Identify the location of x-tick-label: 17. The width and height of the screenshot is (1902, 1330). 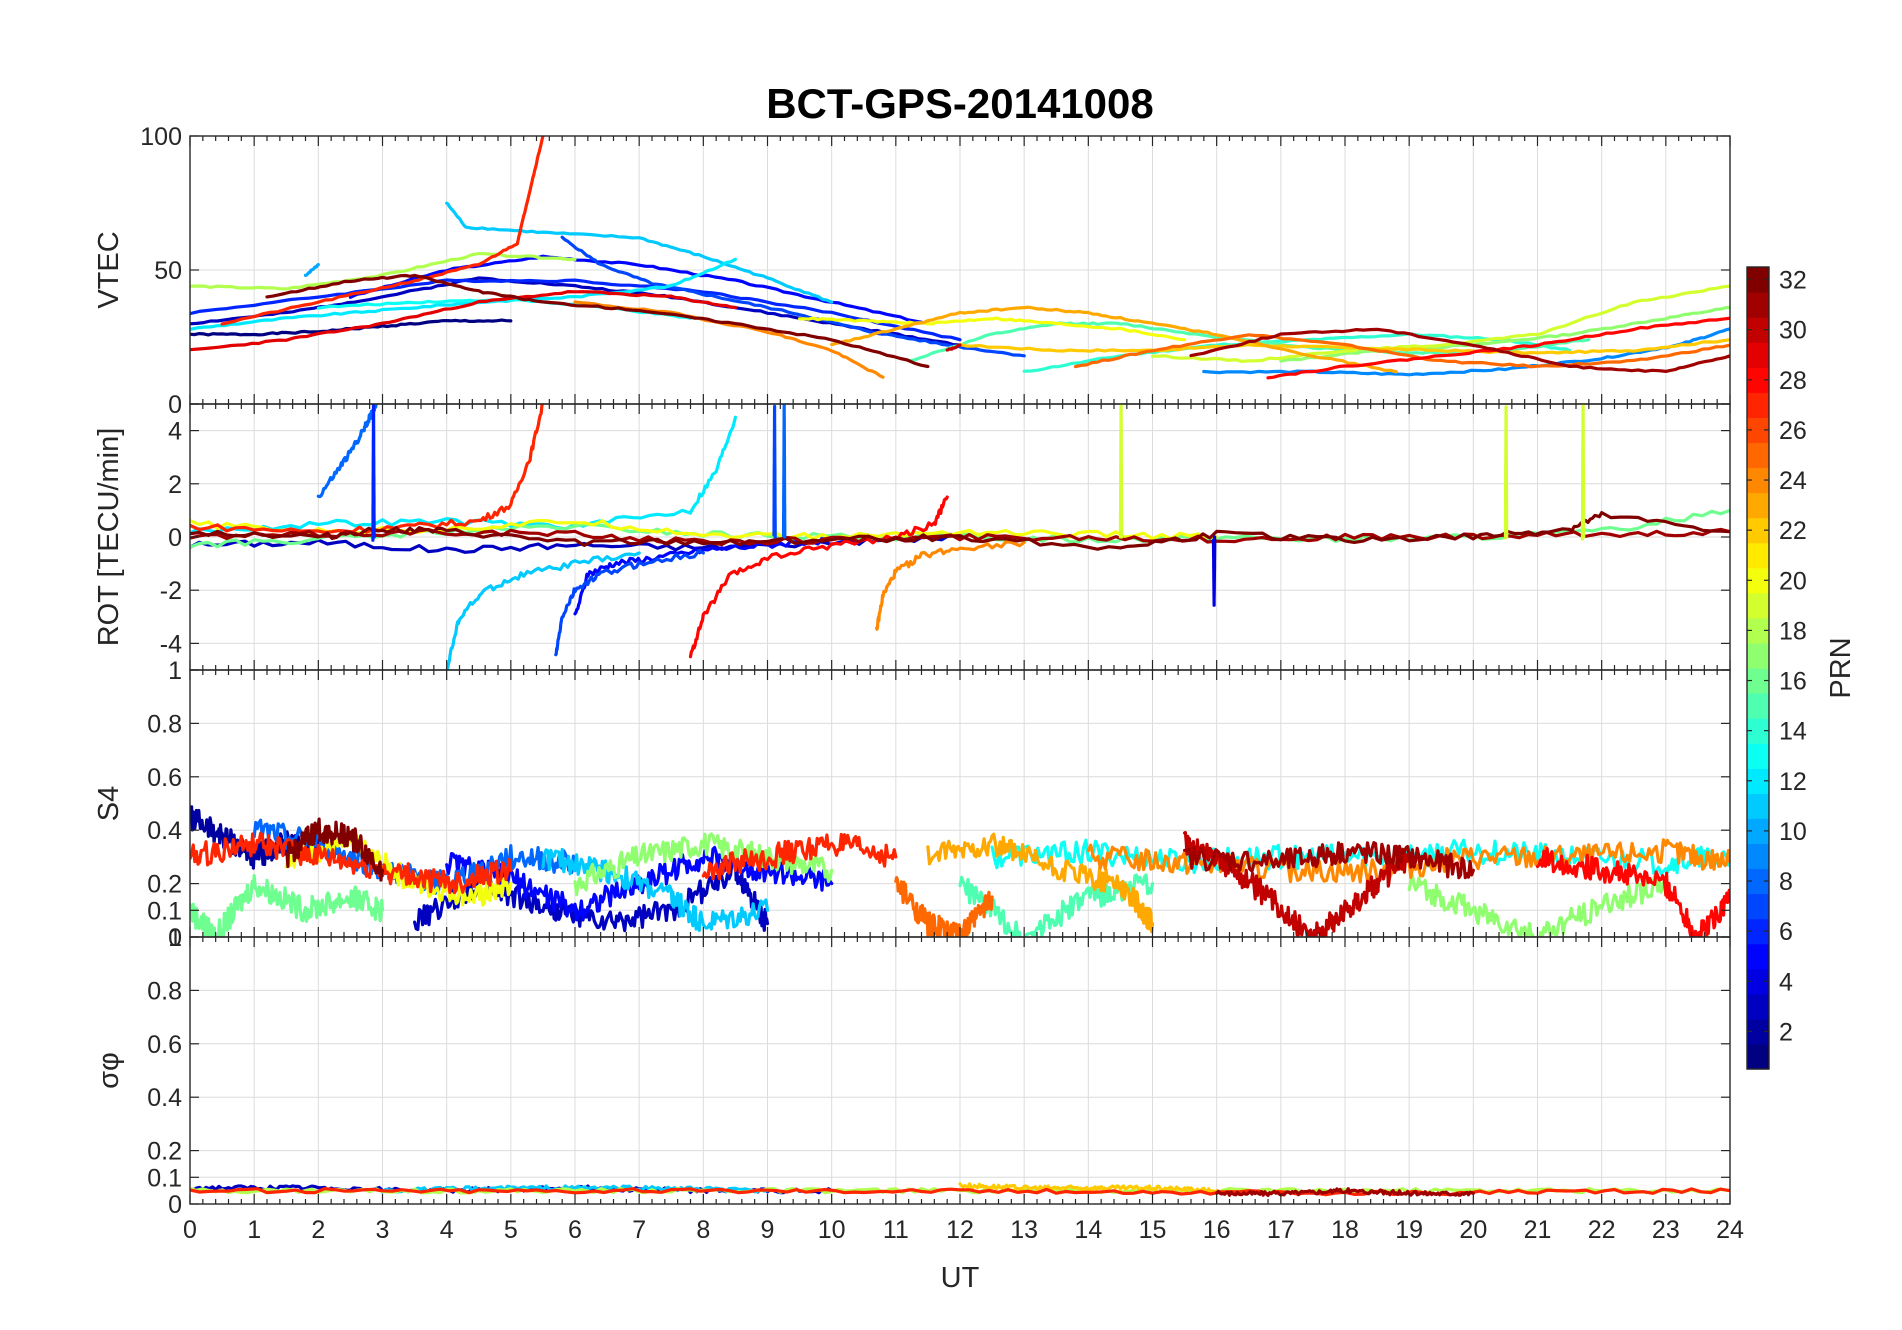
(1281, 1230).